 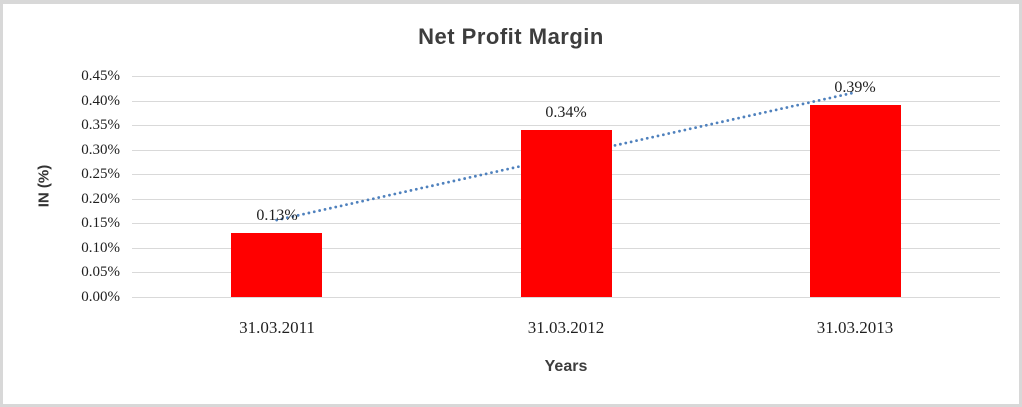 I want to click on x-axis-title: Years, so click(x=566, y=366).